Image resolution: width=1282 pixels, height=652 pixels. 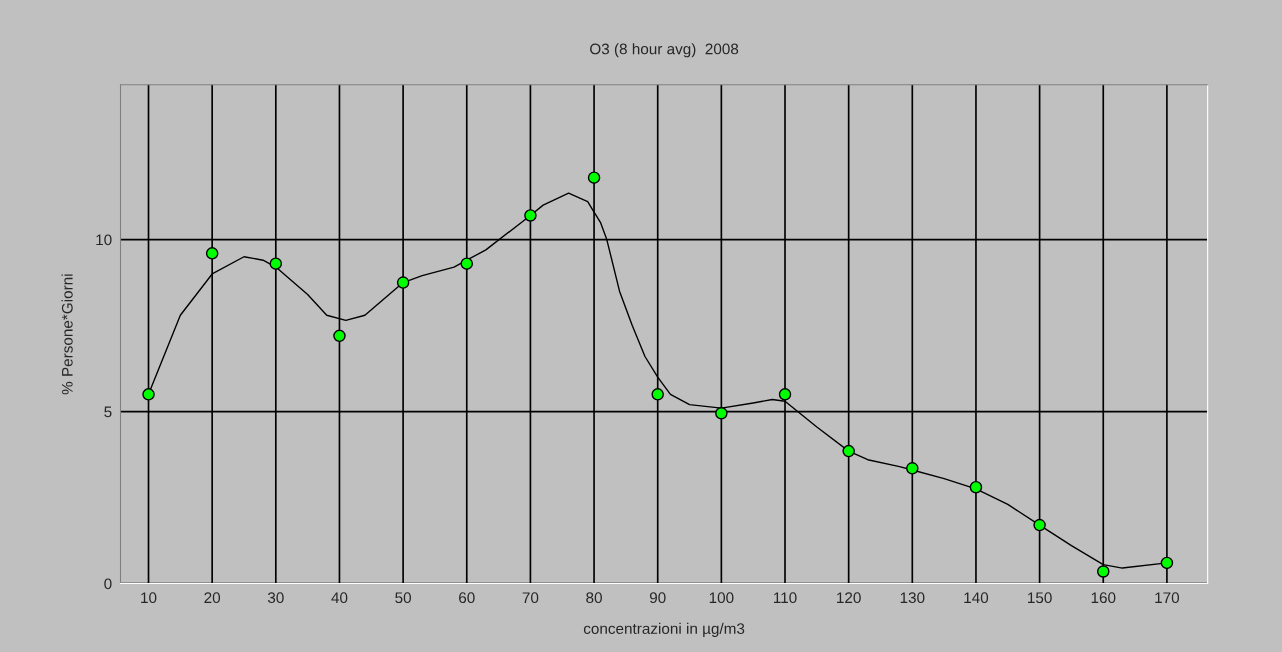 What do you see at coordinates (594, 598) in the screenshot?
I see `x-tick-label: 80` at bounding box center [594, 598].